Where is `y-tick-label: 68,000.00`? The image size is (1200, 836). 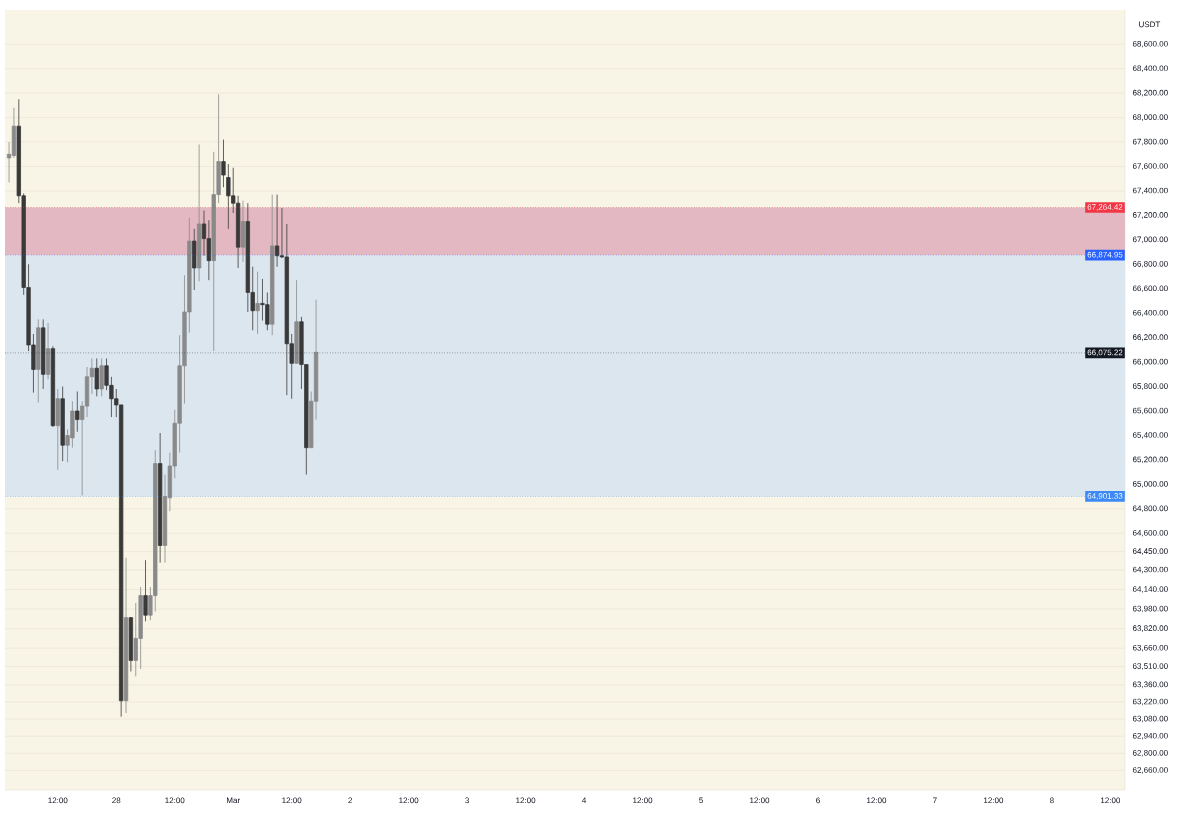
y-tick-label: 68,000.00 is located at coordinates (1150, 117).